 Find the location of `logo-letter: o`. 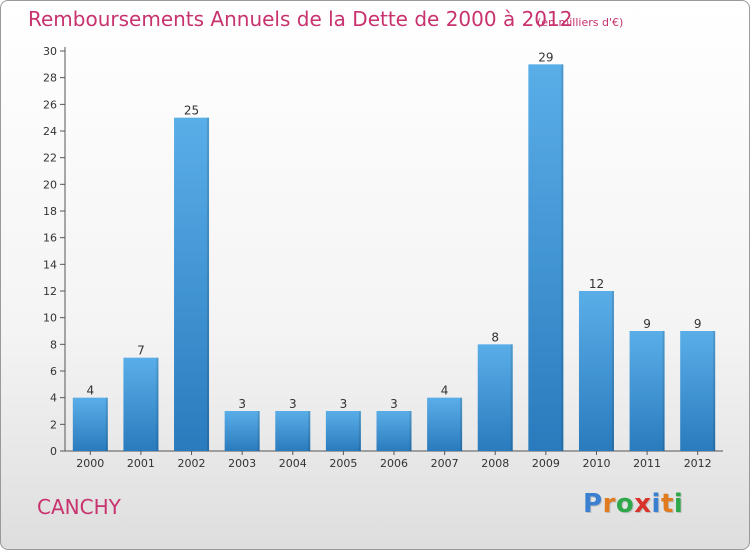

logo-letter: o is located at coordinates (625, 504).